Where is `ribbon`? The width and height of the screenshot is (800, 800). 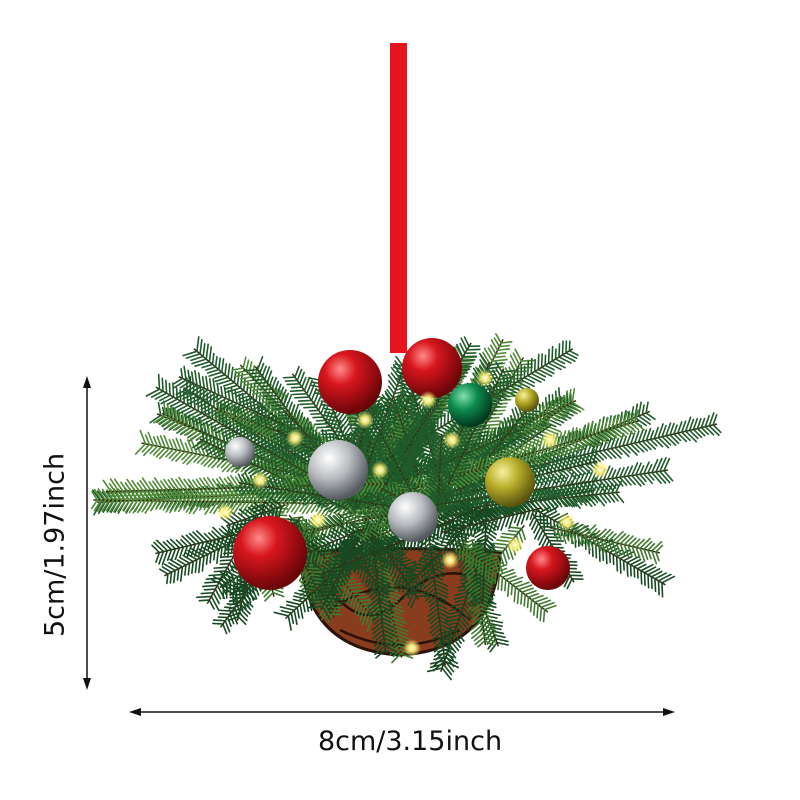 ribbon is located at coordinates (398, 198).